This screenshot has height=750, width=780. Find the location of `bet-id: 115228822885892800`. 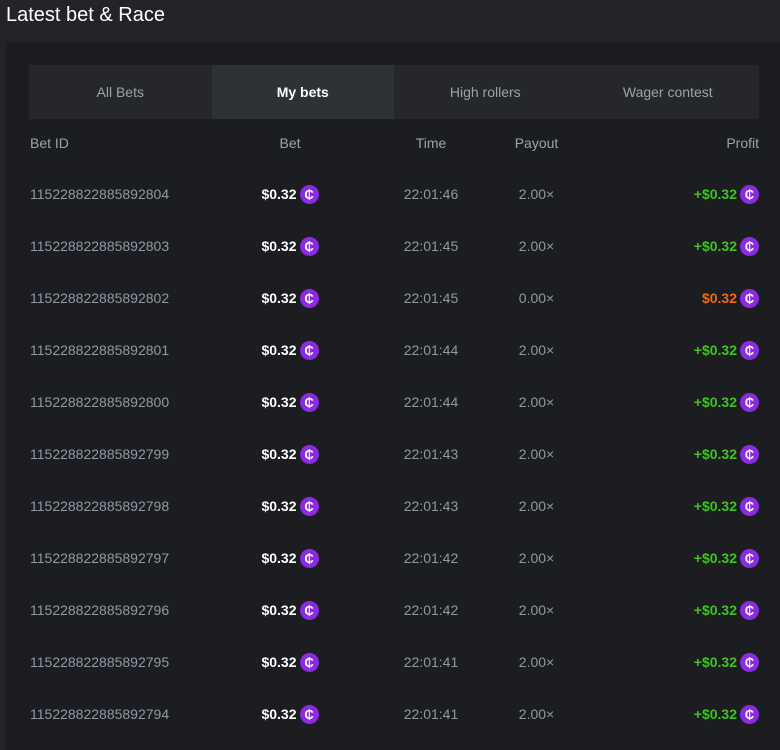

bet-id: 115228822885892800 is located at coordinates (100, 402).